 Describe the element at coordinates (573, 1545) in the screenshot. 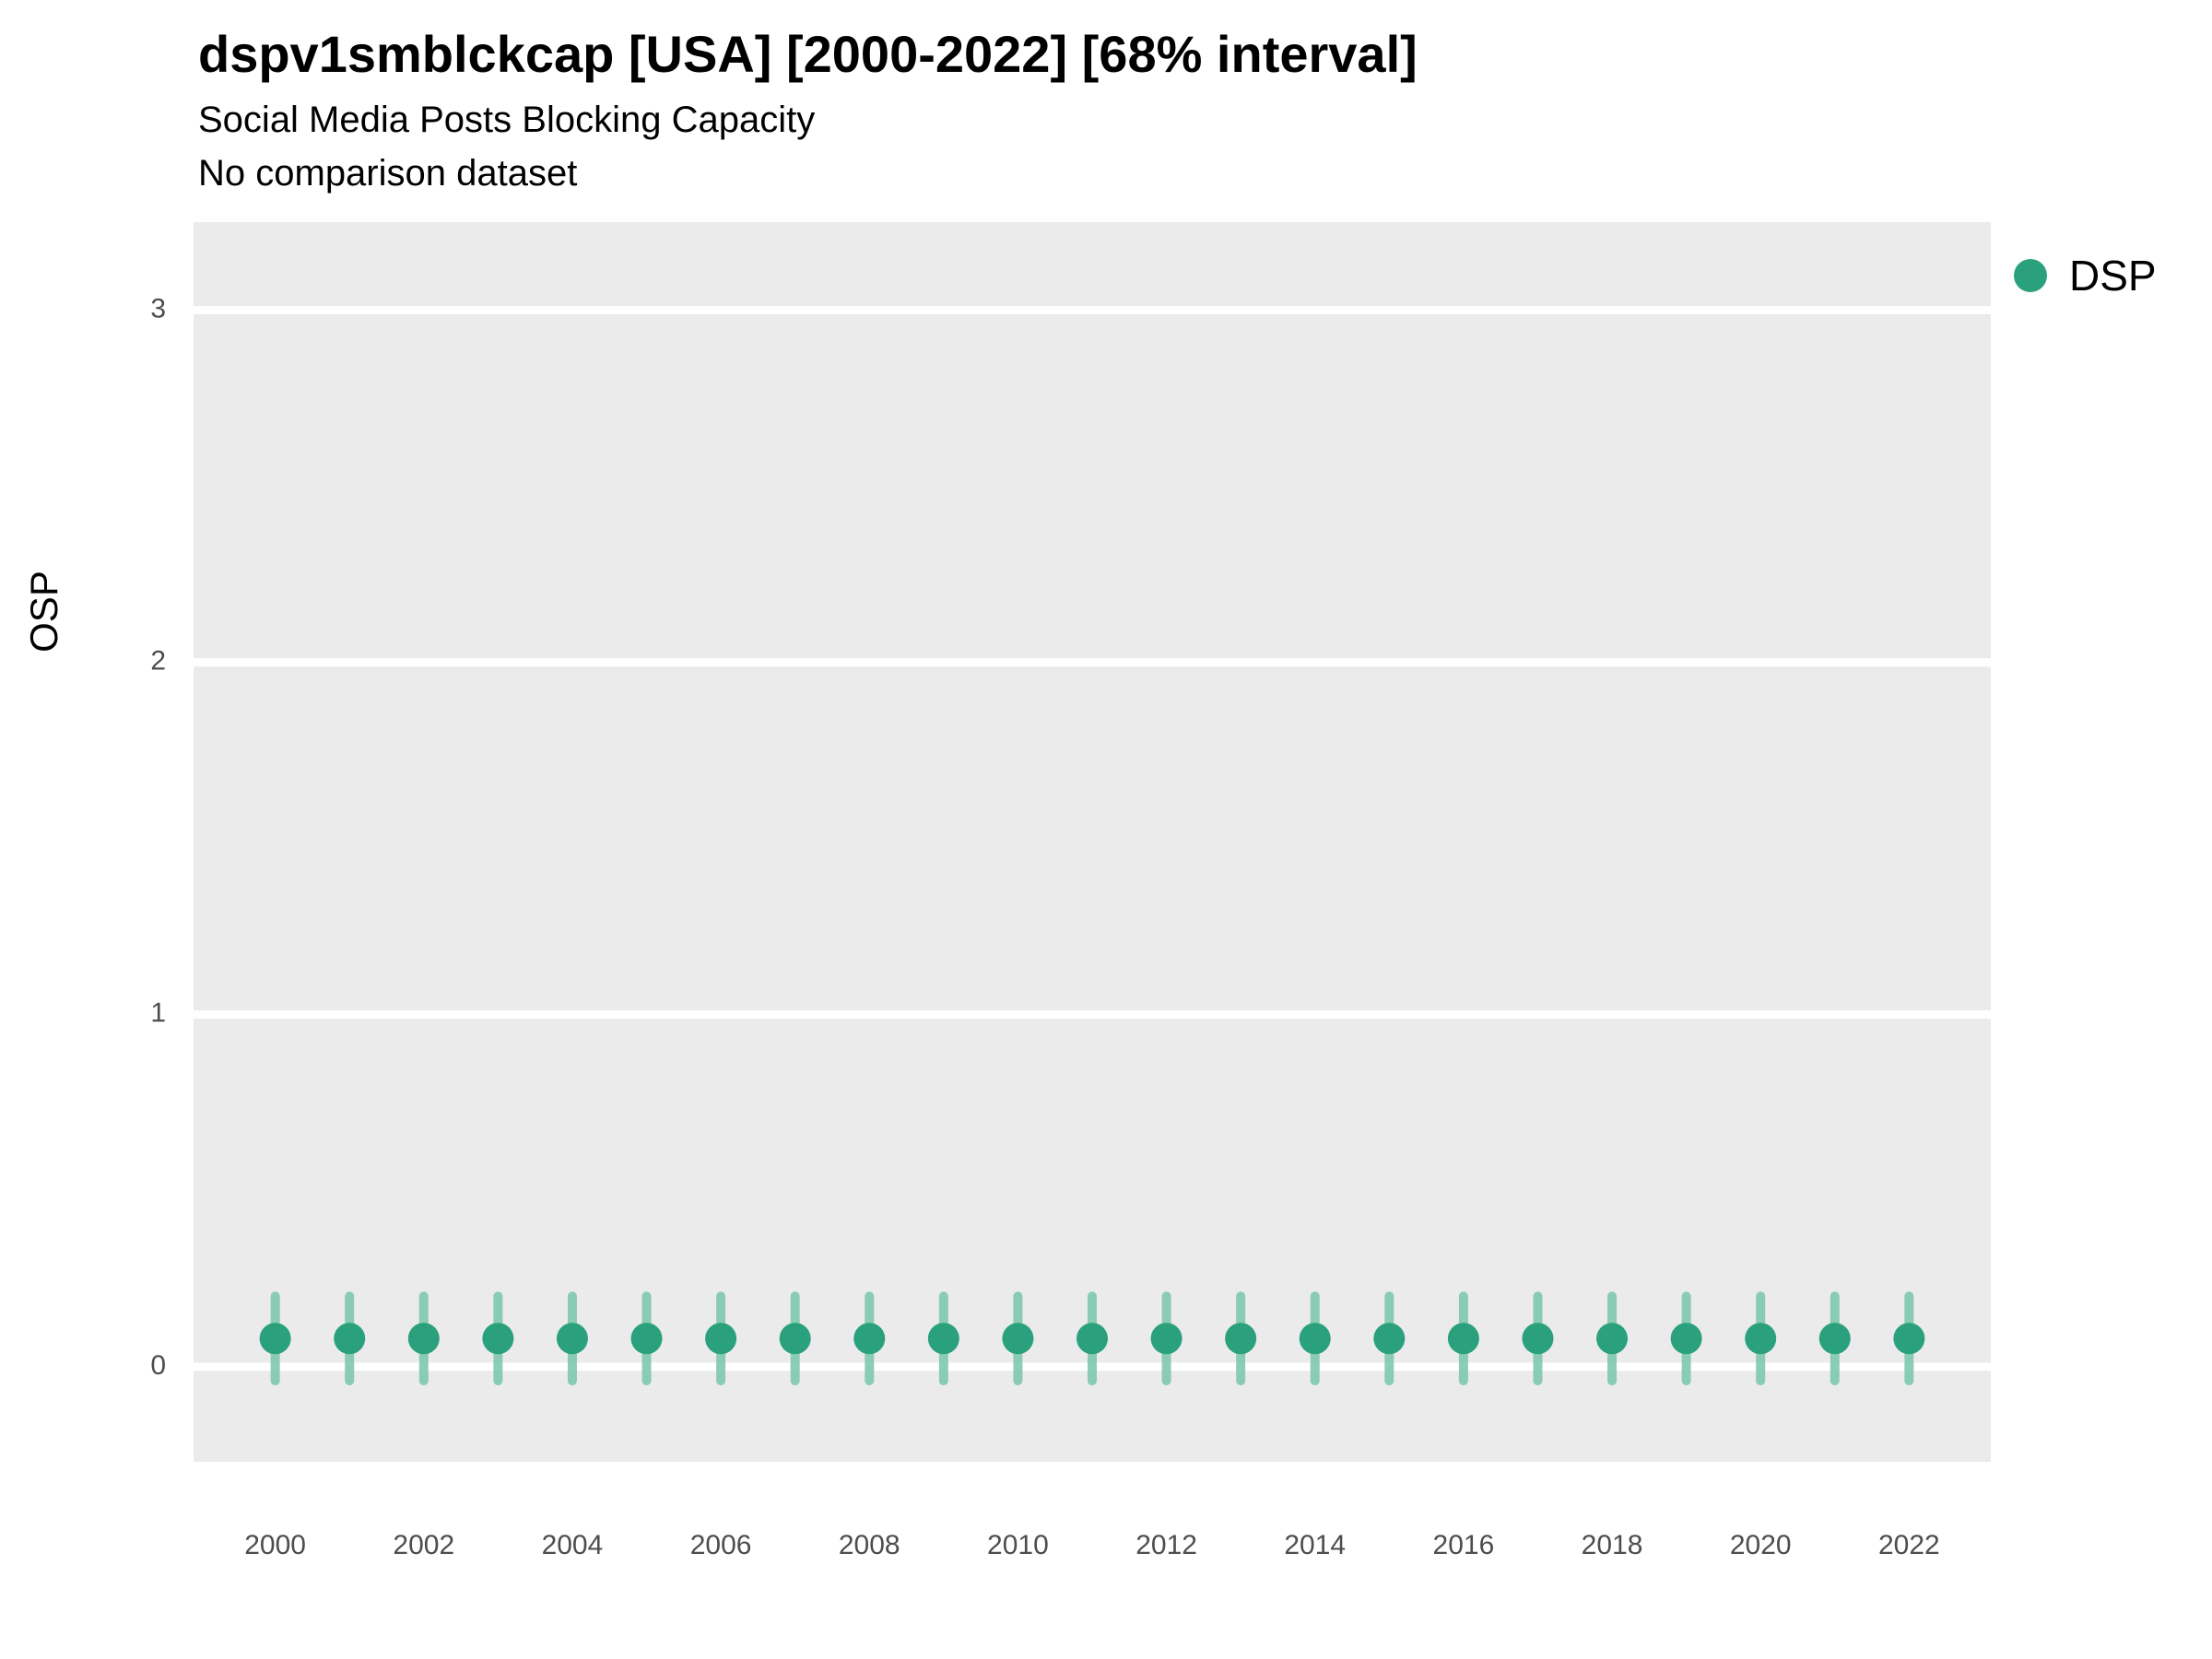

I see `x-tick-label-2004: 2004` at that location.